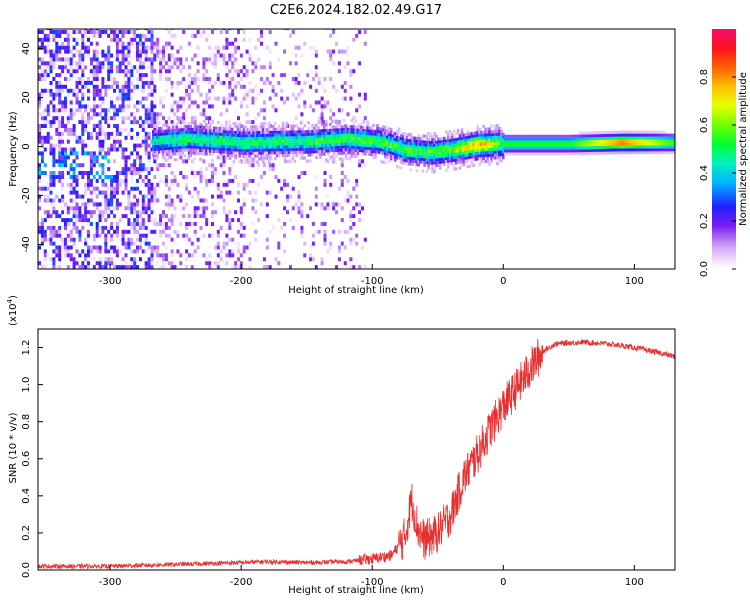  I want to click on heatmap-cell-2009, so click(238, 75).